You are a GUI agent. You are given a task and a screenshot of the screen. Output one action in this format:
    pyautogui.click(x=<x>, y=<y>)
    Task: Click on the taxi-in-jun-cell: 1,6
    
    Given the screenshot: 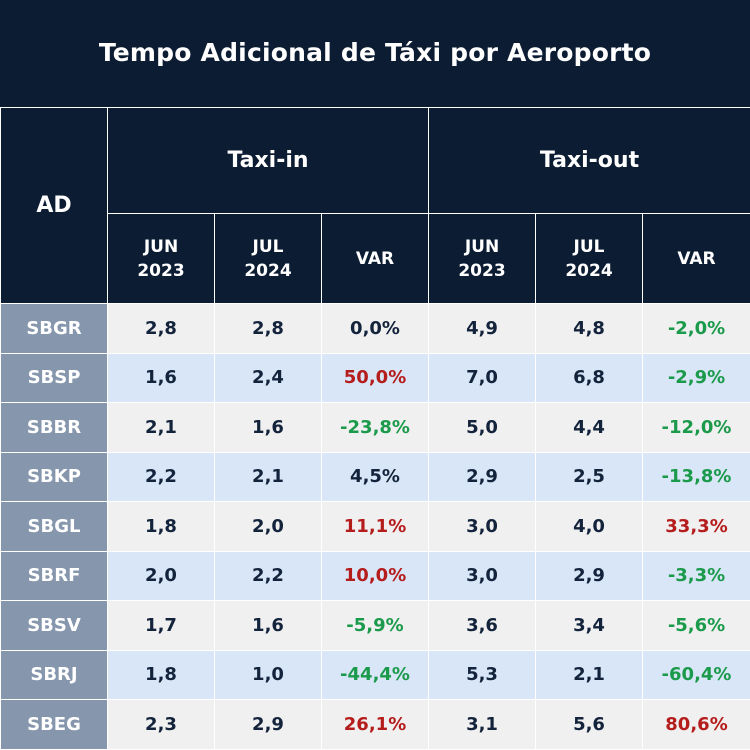 What is the action you would take?
    pyautogui.click(x=161, y=377)
    